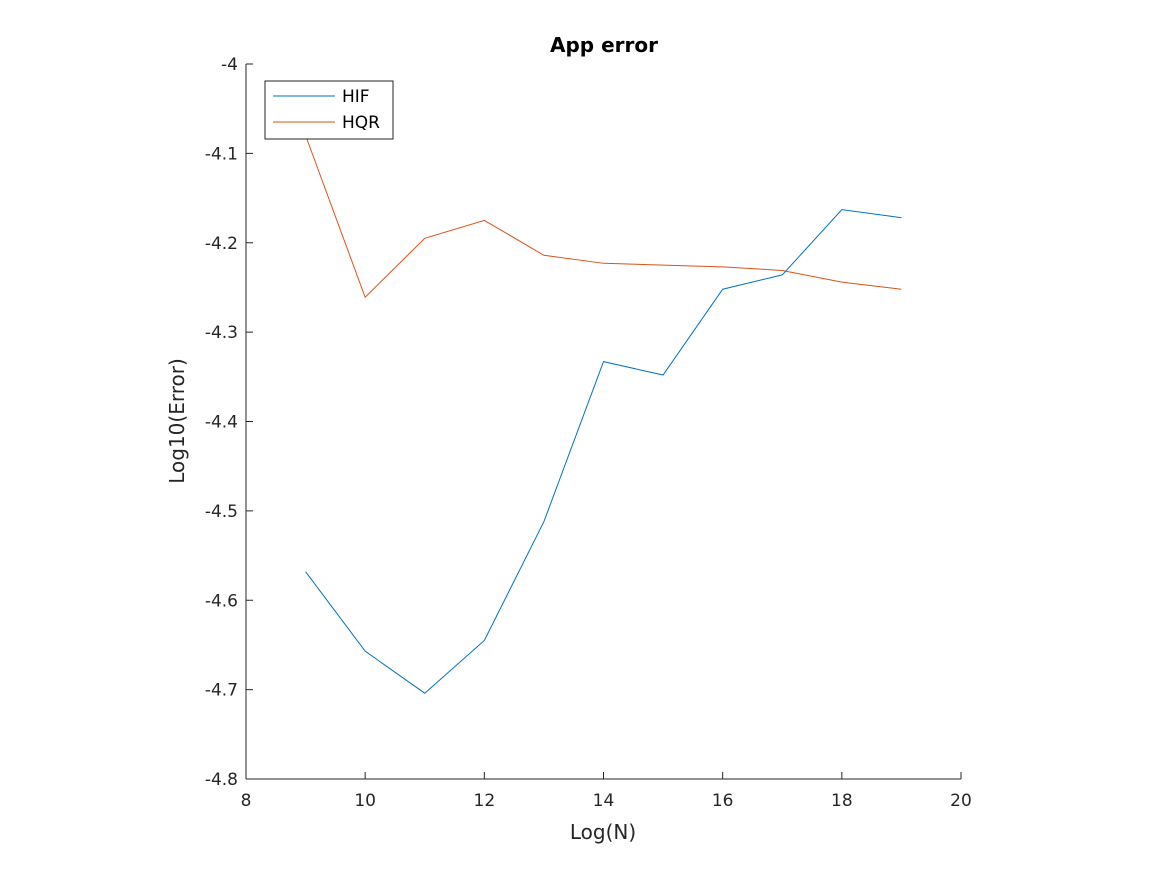 This screenshot has width=1167, height=875. I want to click on x-tick-label: 8, so click(246, 801).